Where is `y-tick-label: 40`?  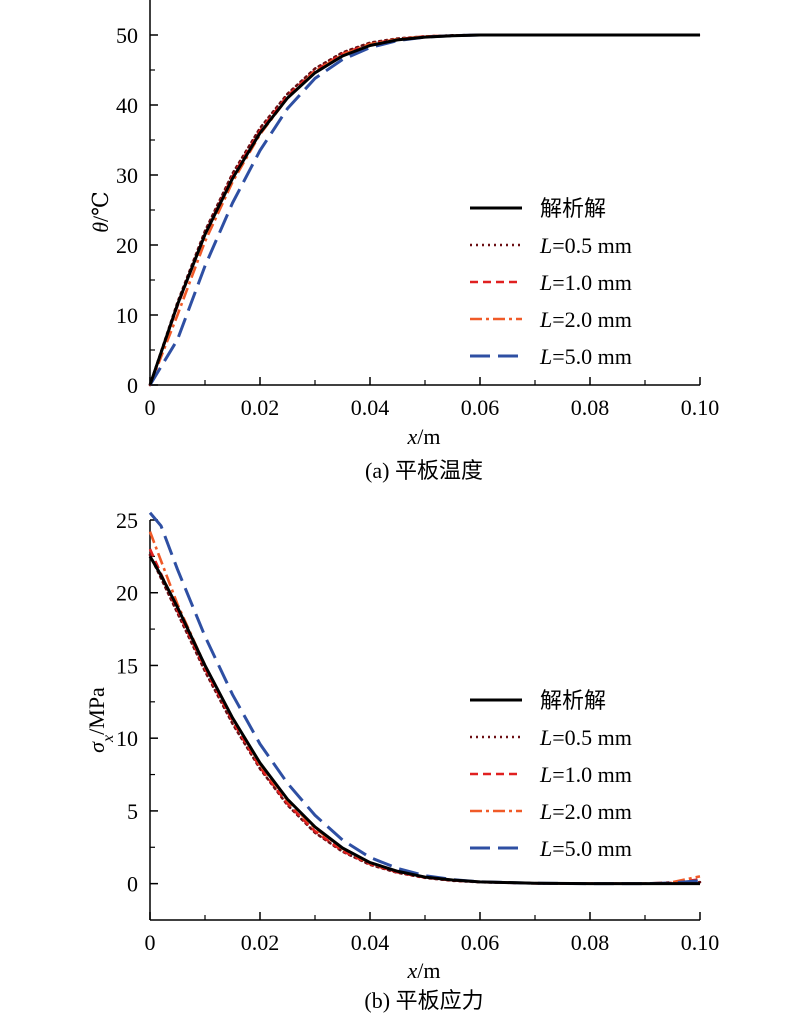 y-tick-label: 40 is located at coordinates (127, 105).